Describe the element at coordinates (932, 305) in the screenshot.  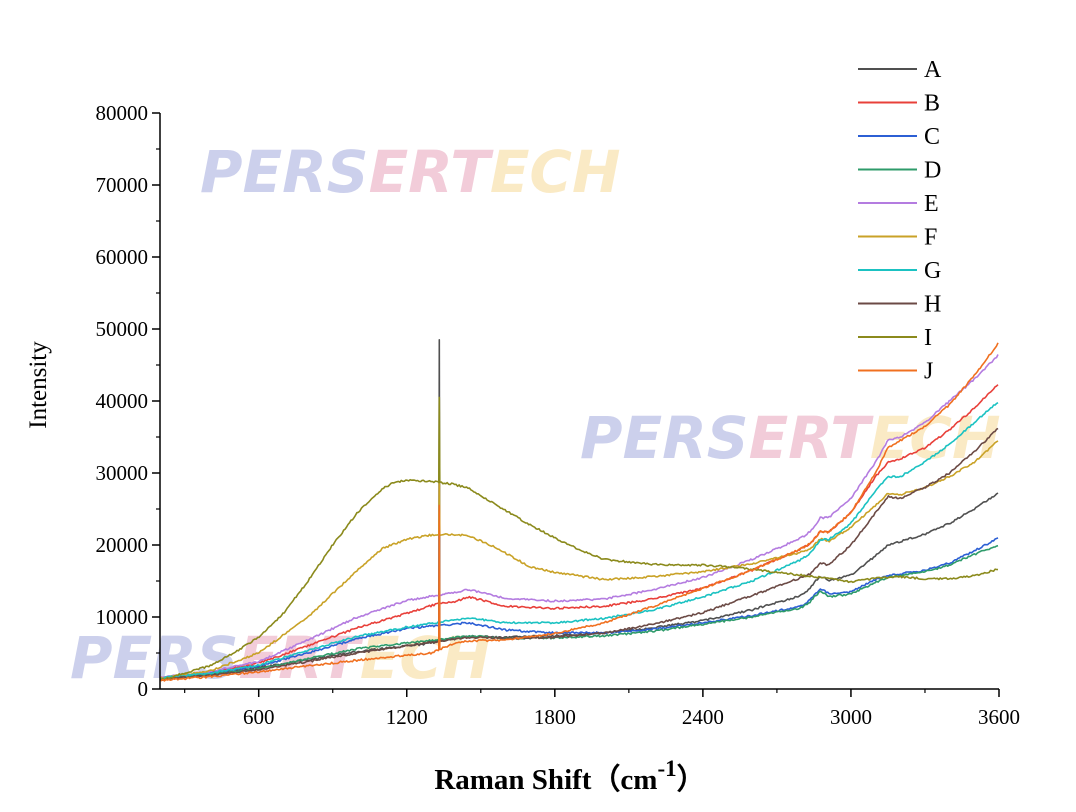
I see `legend-label-H: H` at that location.